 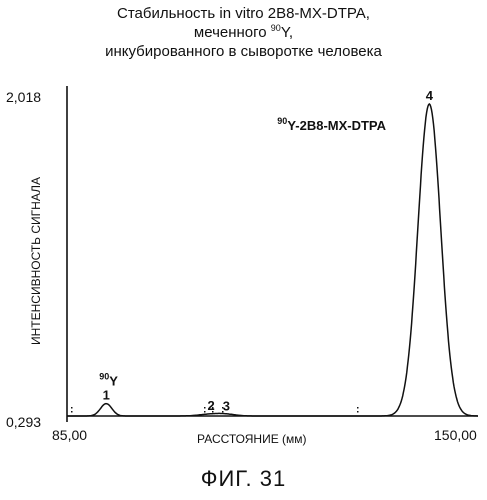 What do you see at coordinates (331, 124) in the screenshot?
I see `peak-4-label: 90Y-2B8-MX-DTPA` at bounding box center [331, 124].